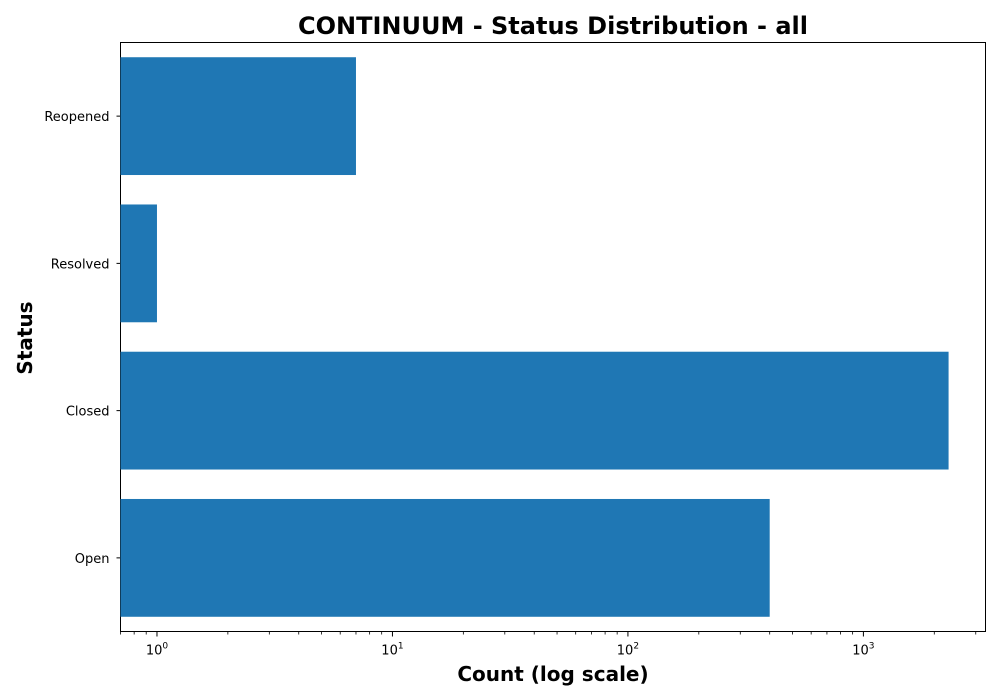  I want to click on x-tick-label: 10¹, so click(392, 650).